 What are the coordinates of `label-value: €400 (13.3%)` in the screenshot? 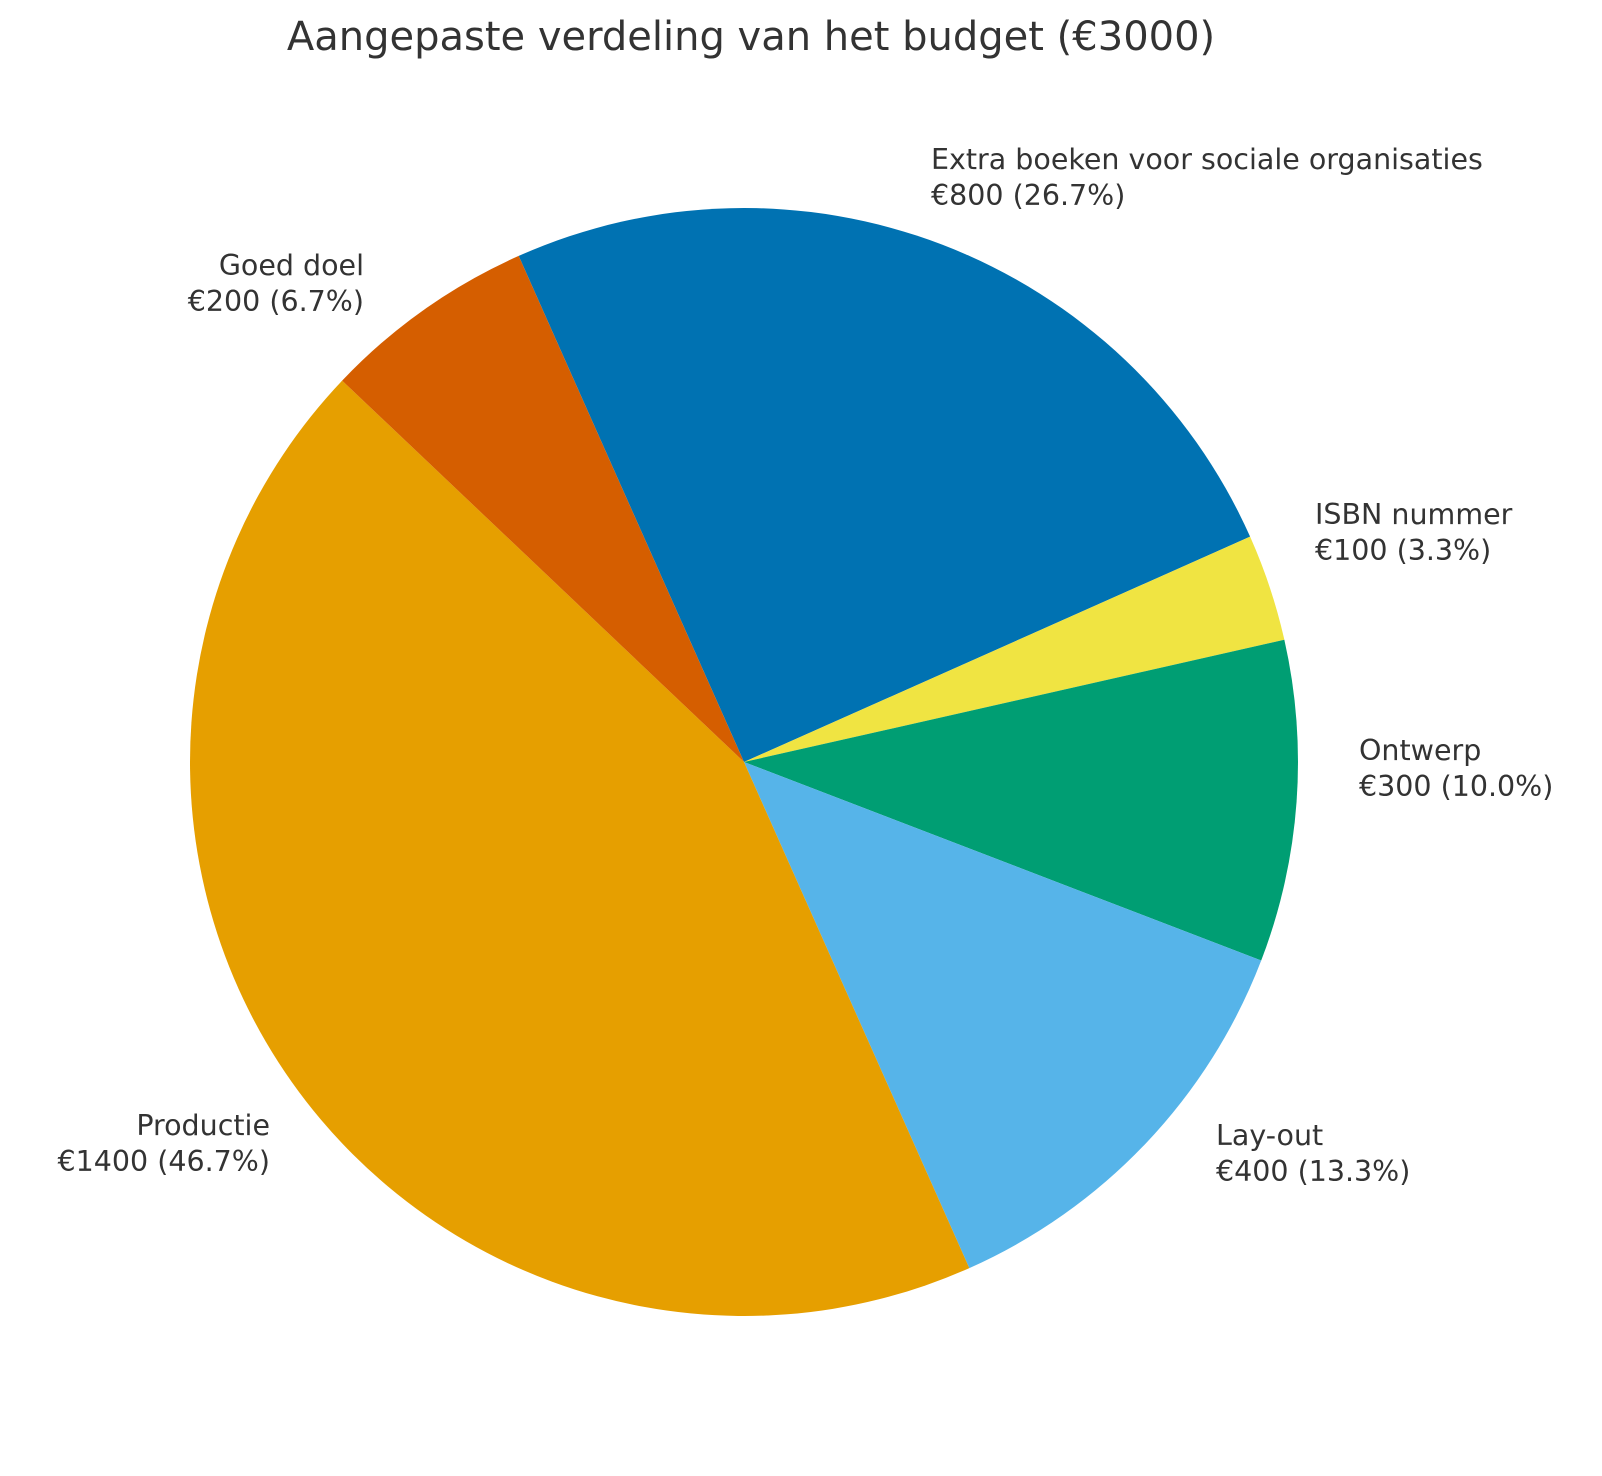 It's located at (1313, 1171).